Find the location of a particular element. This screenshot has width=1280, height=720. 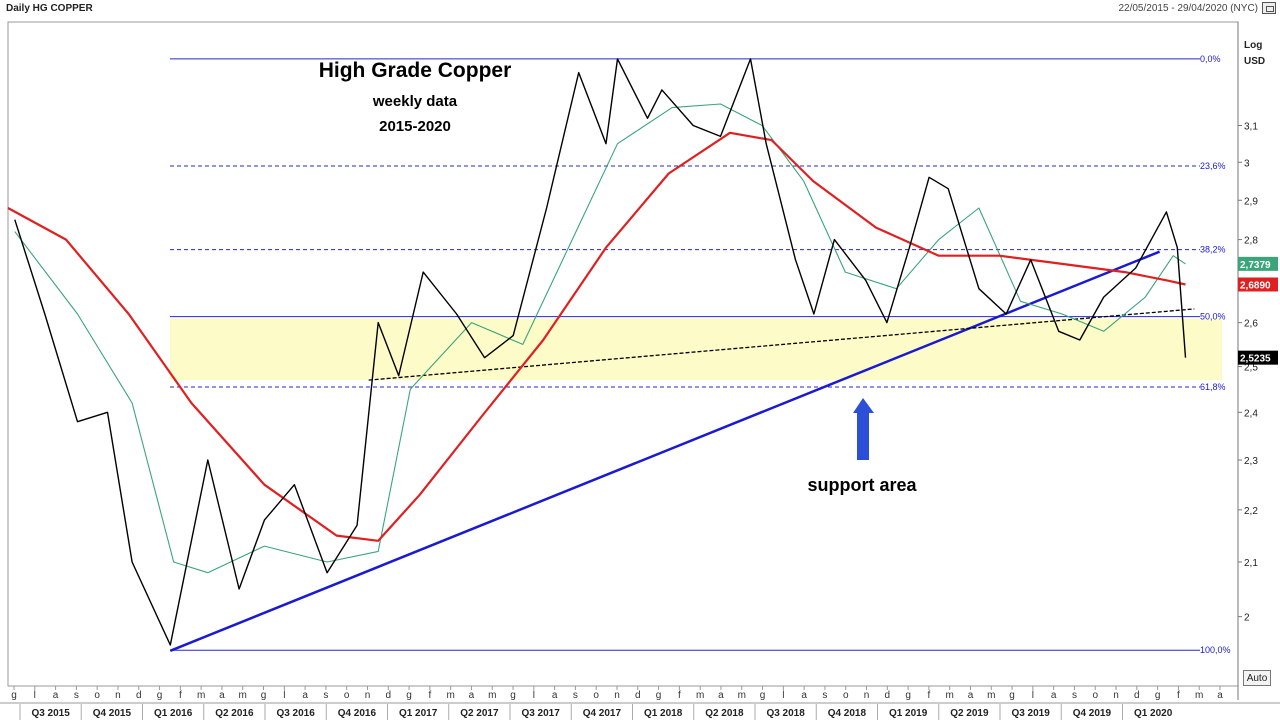

unit-label: USD is located at coordinates (1254, 61).